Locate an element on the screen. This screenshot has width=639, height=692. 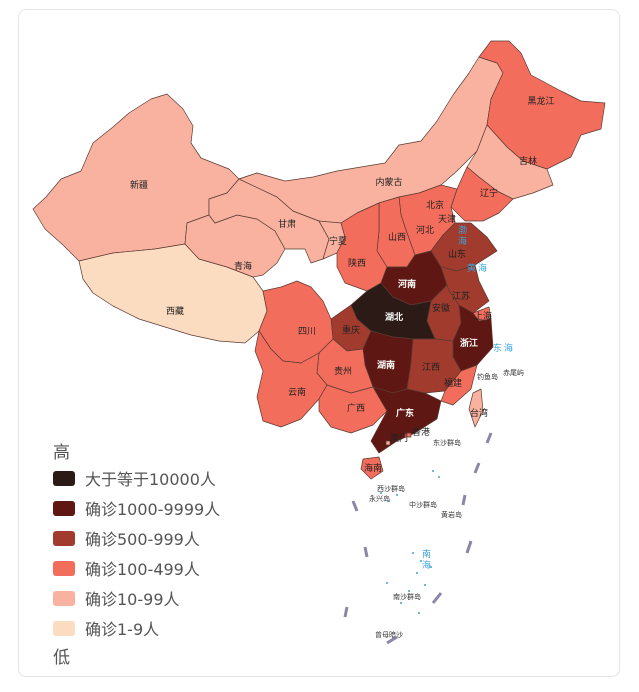
province-heilongjiang is located at coordinates (542, 105).